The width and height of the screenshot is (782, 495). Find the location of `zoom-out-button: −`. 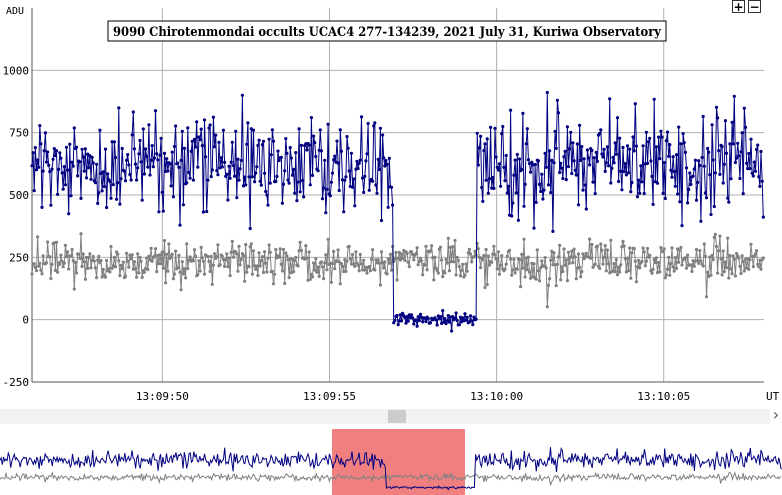

zoom-out-button: − is located at coordinates (754, 7).